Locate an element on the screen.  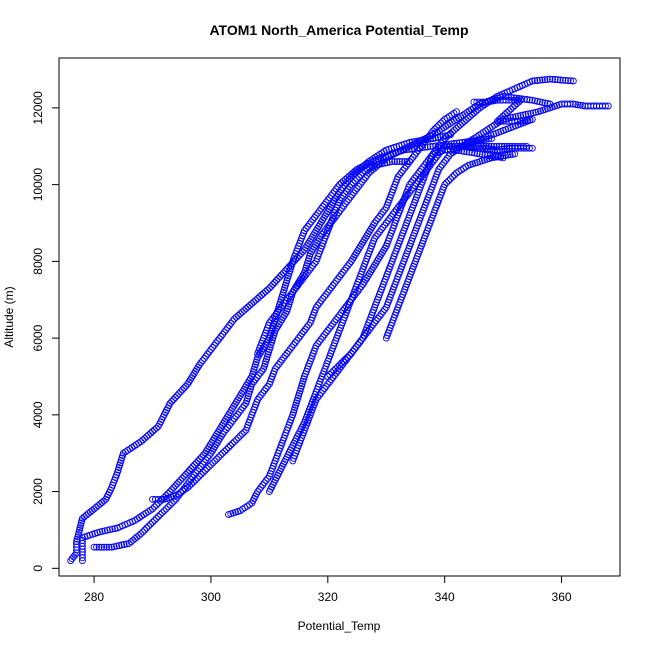
y-tick-label: 12000 is located at coordinates (38, 108).